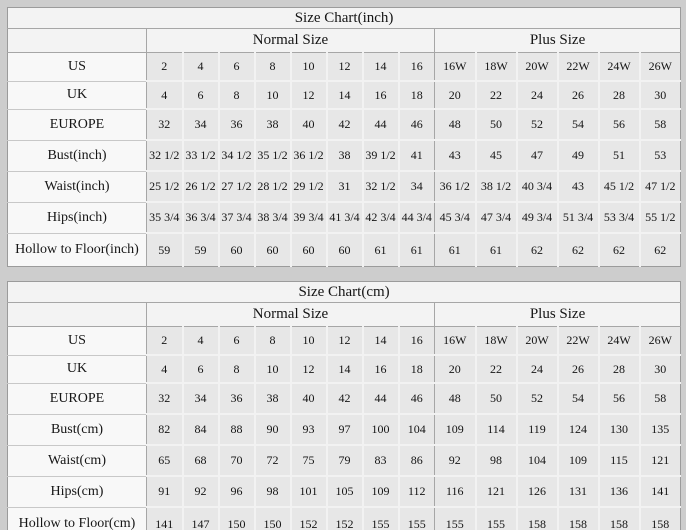  I want to click on size-value-cell: 62, so click(578, 250).